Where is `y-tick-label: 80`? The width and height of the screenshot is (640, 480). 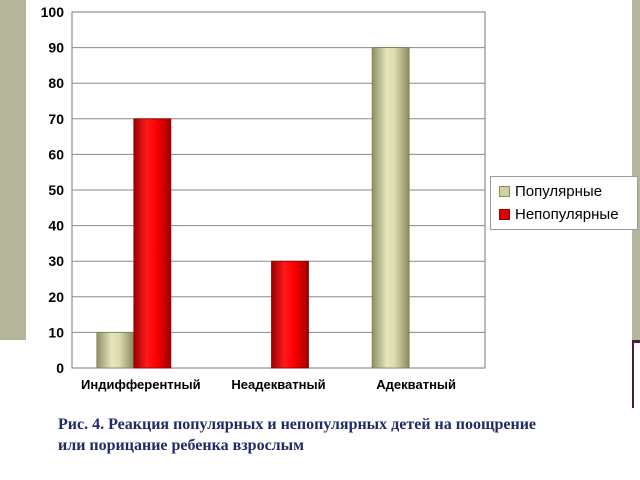 y-tick-label: 80 is located at coordinates (56, 83).